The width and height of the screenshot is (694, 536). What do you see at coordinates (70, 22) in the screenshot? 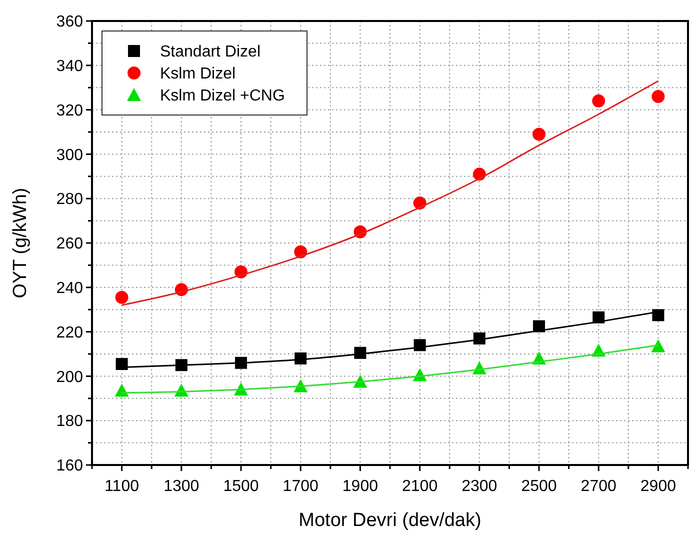
I see `y-tick-label: 360` at bounding box center [70, 22].